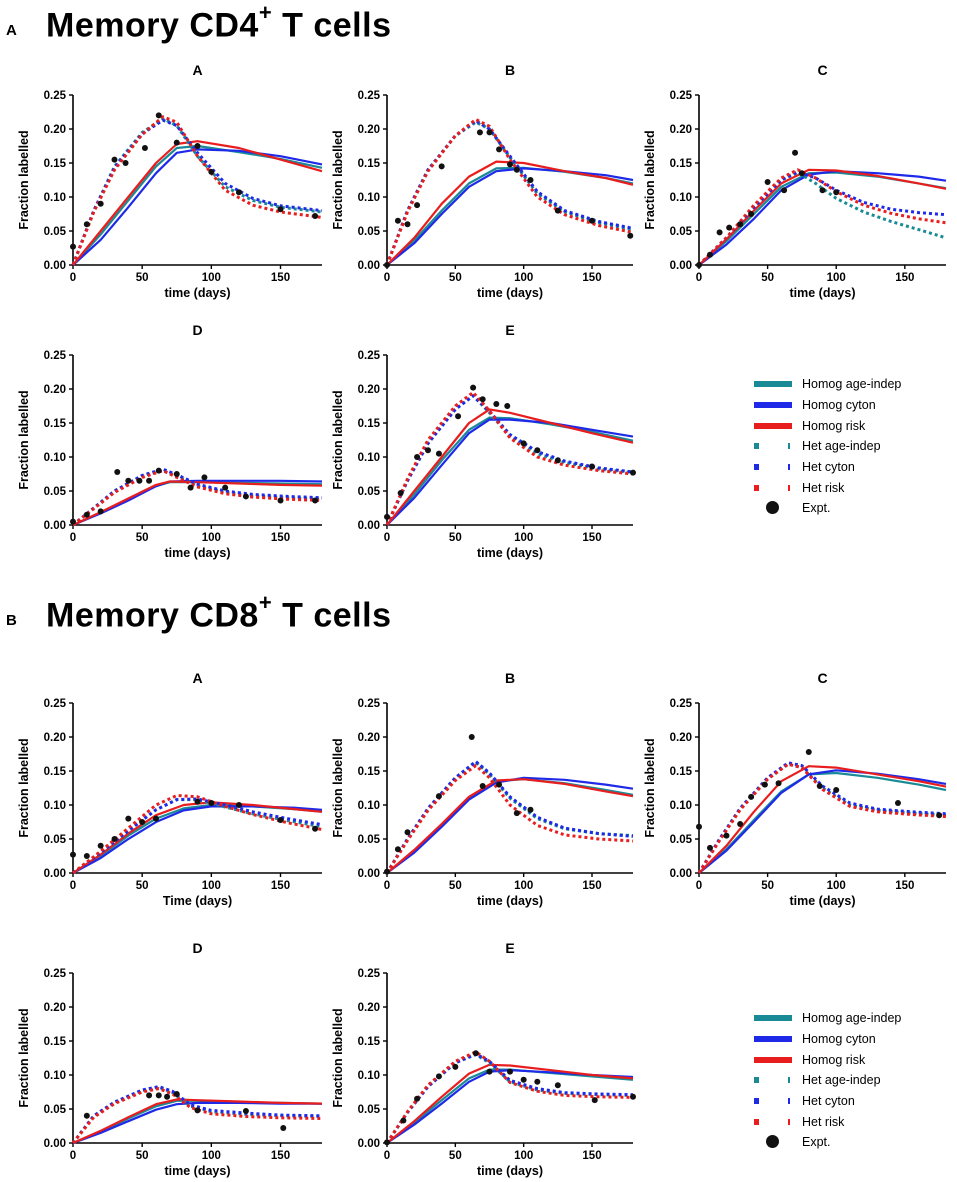 This screenshot has width=957, height=1182. What do you see at coordinates (774, 488) in the screenshot?
I see `legend-swatch-het-risk` at bounding box center [774, 488].